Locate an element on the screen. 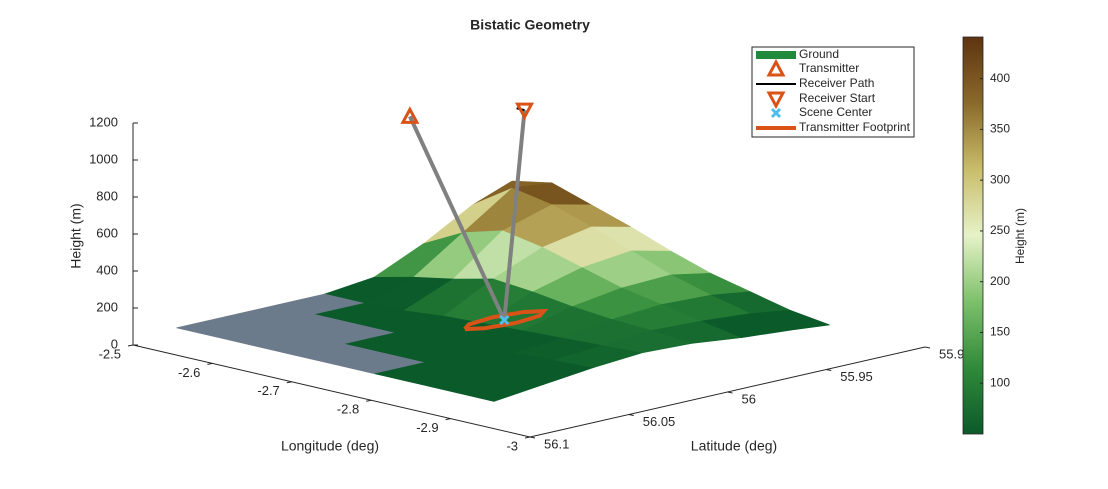  y-tick-label: 55.9 is located at coordinates (951, 353).